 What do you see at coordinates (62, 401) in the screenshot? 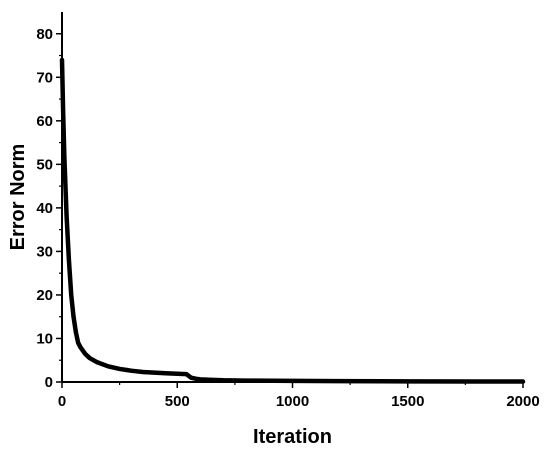
I see `x-tick-label: 0` at bounding box center [62, 401].